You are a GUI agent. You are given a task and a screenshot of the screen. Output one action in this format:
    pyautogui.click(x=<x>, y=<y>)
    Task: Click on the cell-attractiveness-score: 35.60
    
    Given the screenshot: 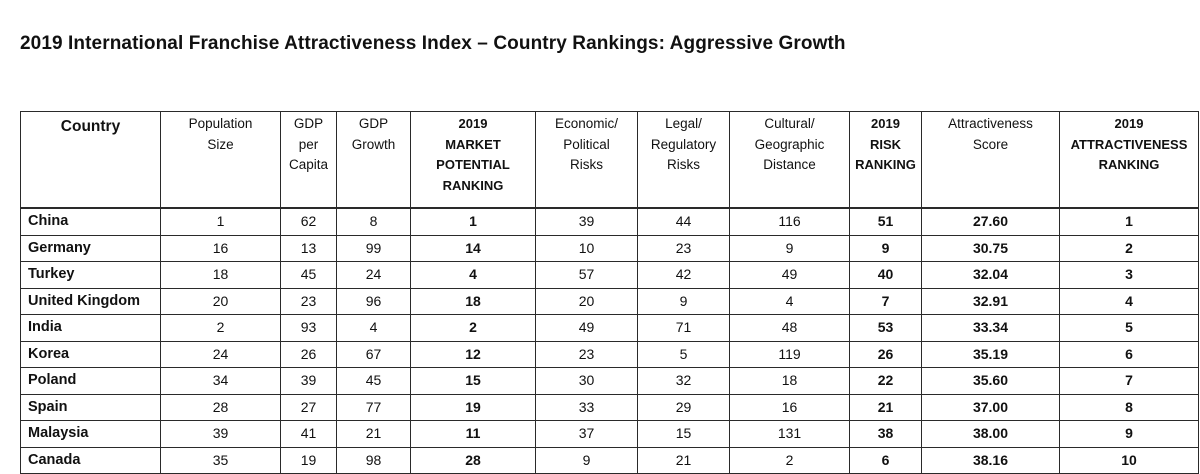 What is the action you would take?
    pyautogui.click(x=990, y=381)
    